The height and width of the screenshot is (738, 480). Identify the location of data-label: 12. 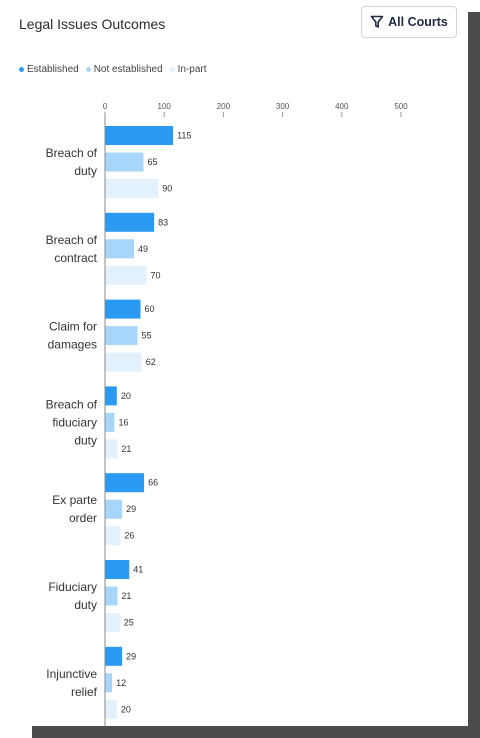
(121, 683).